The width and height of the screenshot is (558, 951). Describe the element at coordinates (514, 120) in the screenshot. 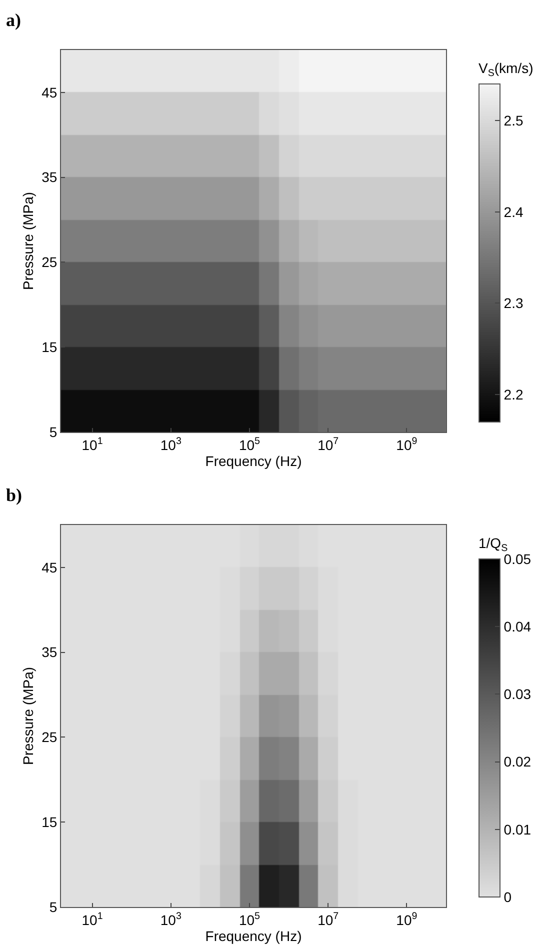

I see `color-bar-label: 2.5` at that location.